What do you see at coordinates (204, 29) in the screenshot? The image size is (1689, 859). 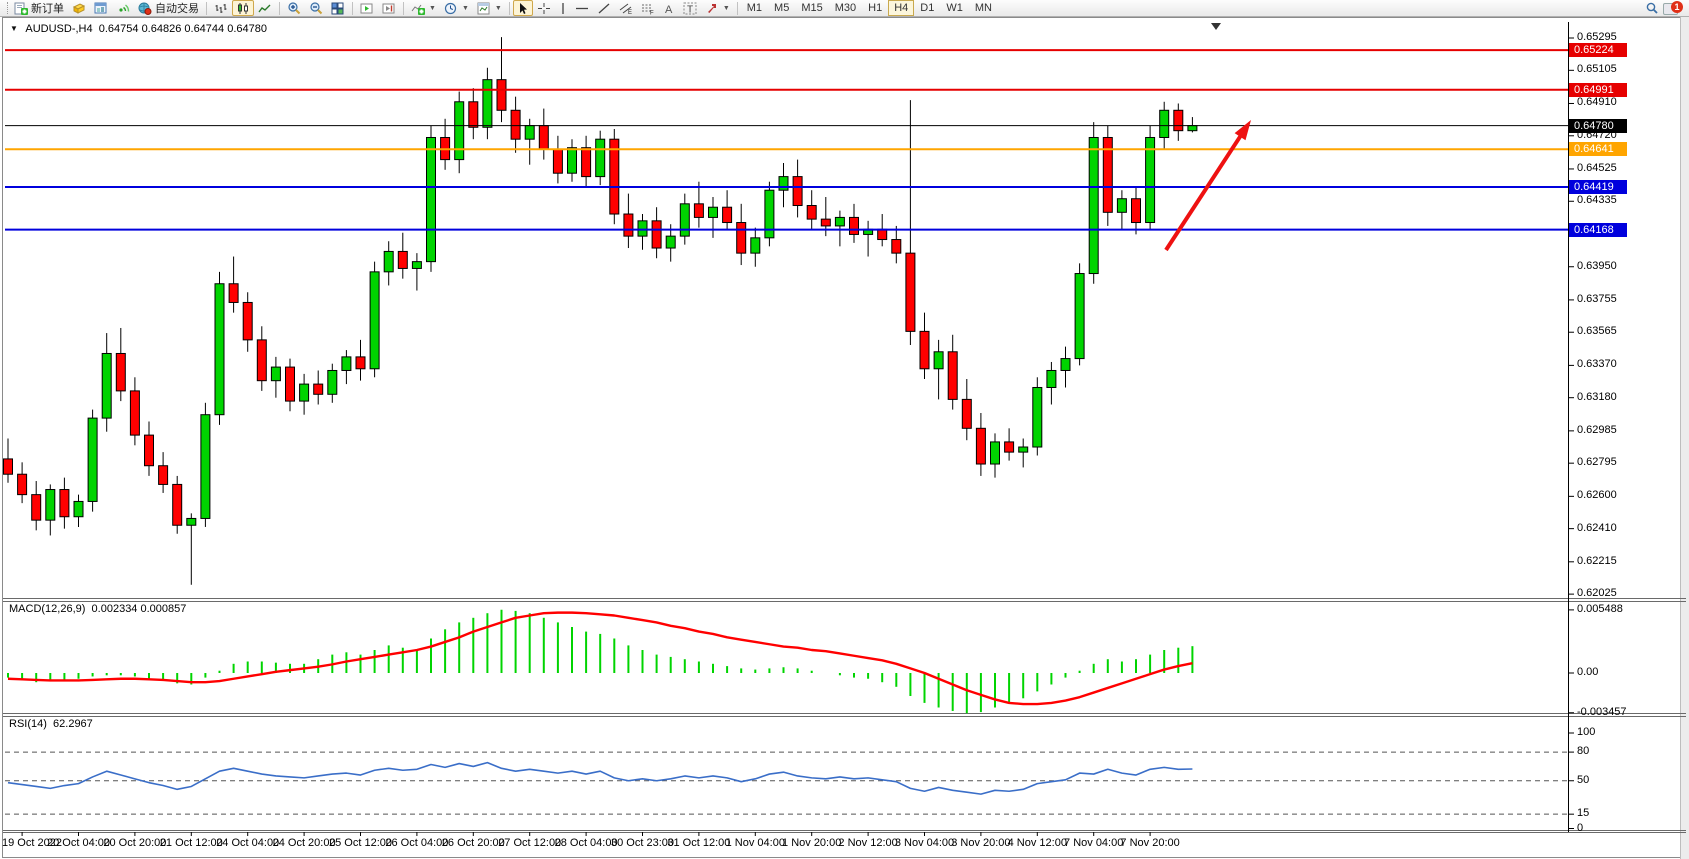 I see `chart-low: 0.64744` at bounding box center [204, 29].